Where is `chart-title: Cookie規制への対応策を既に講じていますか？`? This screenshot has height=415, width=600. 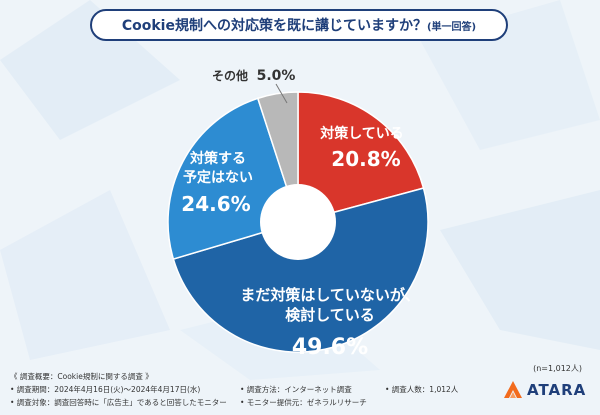 chart-title: Cookie規制への対応策を既に講じていますか？ is located at coordinates (274, 26).